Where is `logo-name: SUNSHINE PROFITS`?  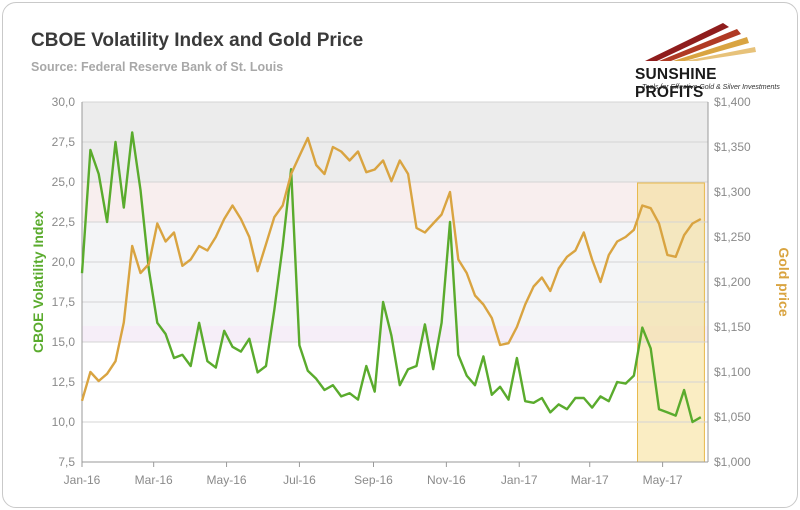
logo-name: SUNSHINE PROFITS is located at coordinates (676, 83).